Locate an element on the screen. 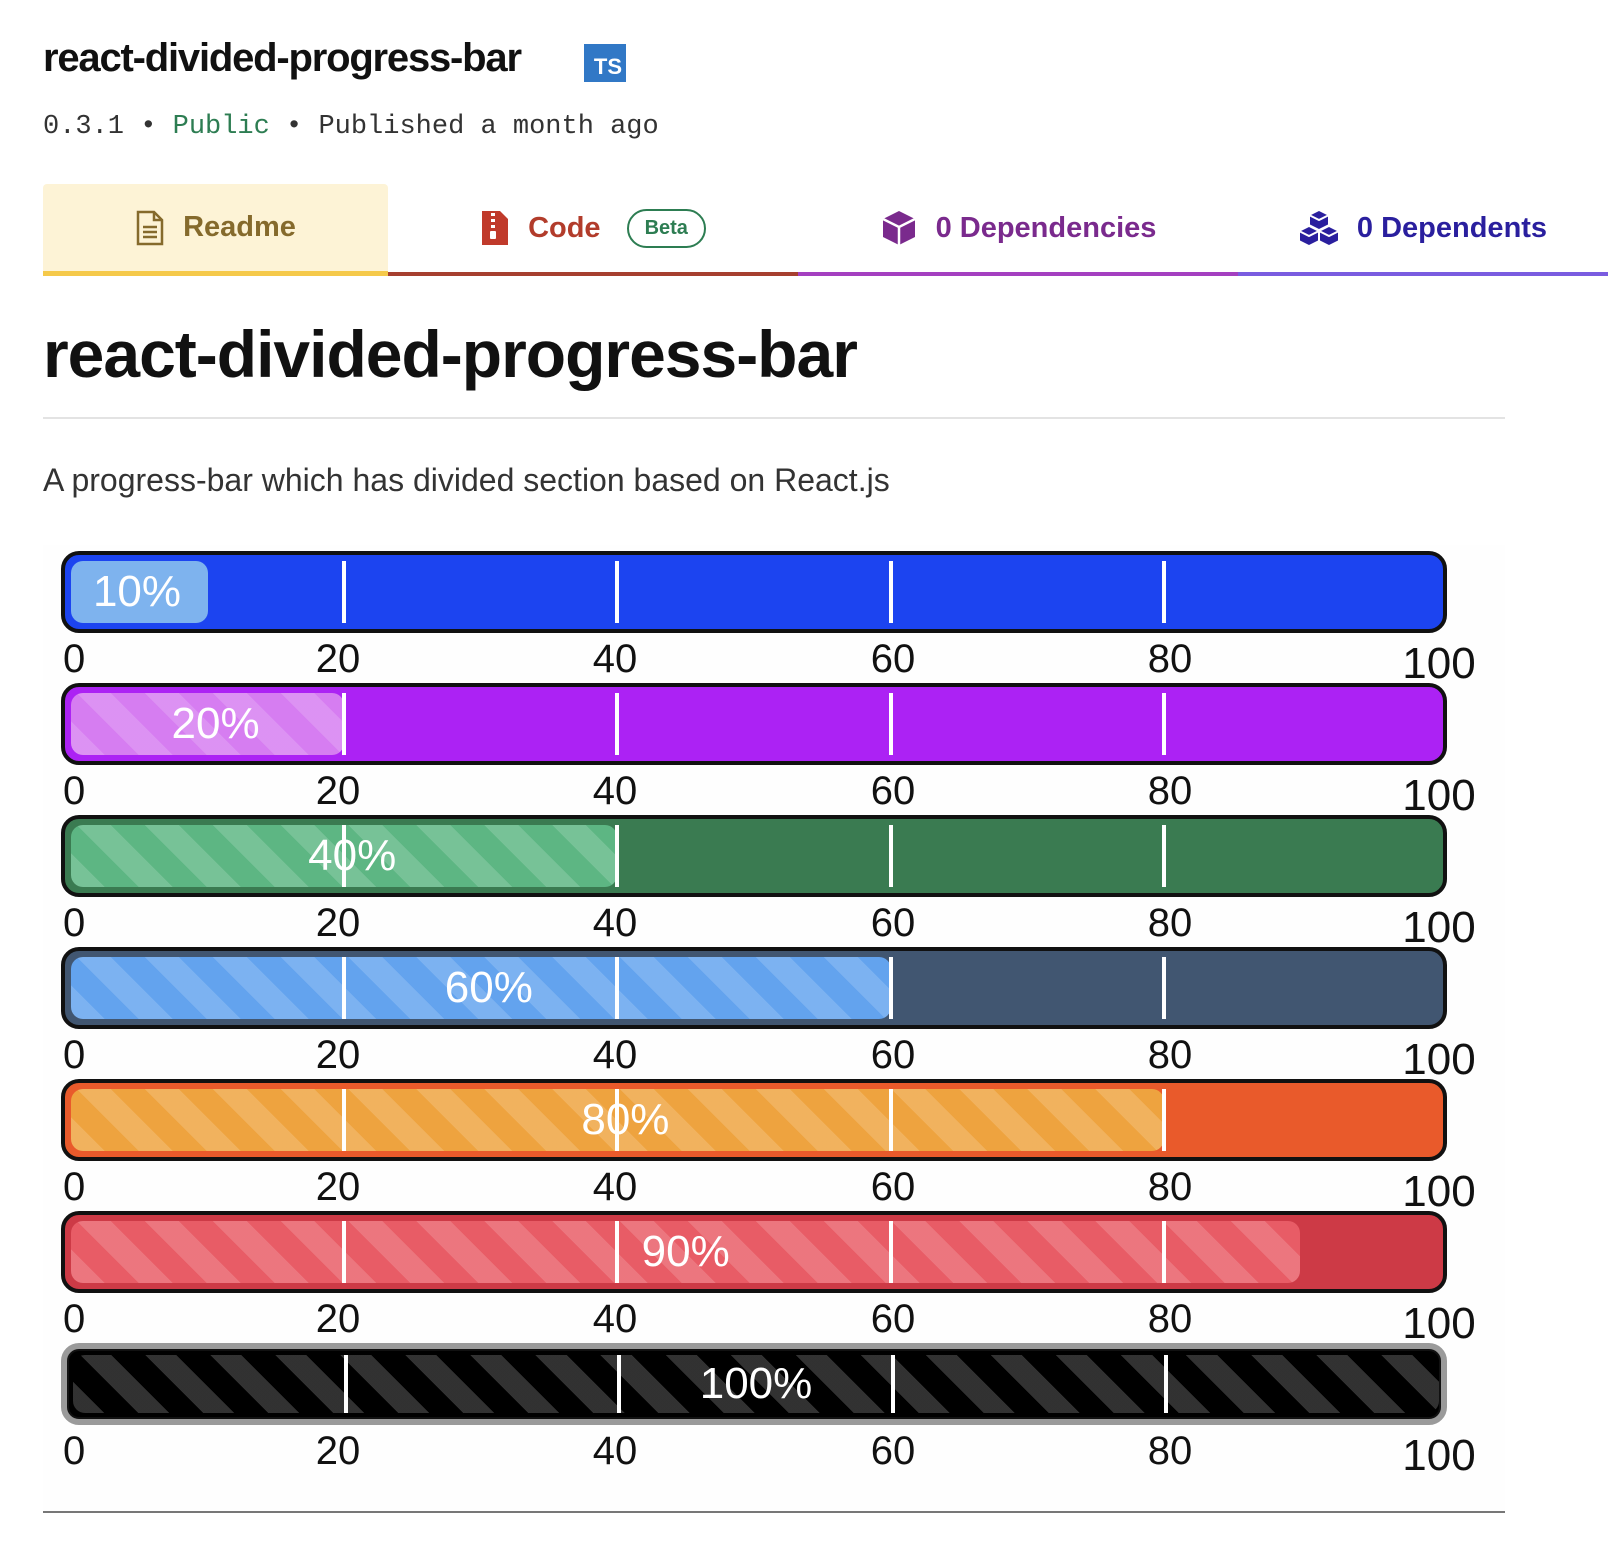 The height and width of the screenshot is (1556, 1608). progress-percent-label: 80% is located at coordinates (625, 1119).